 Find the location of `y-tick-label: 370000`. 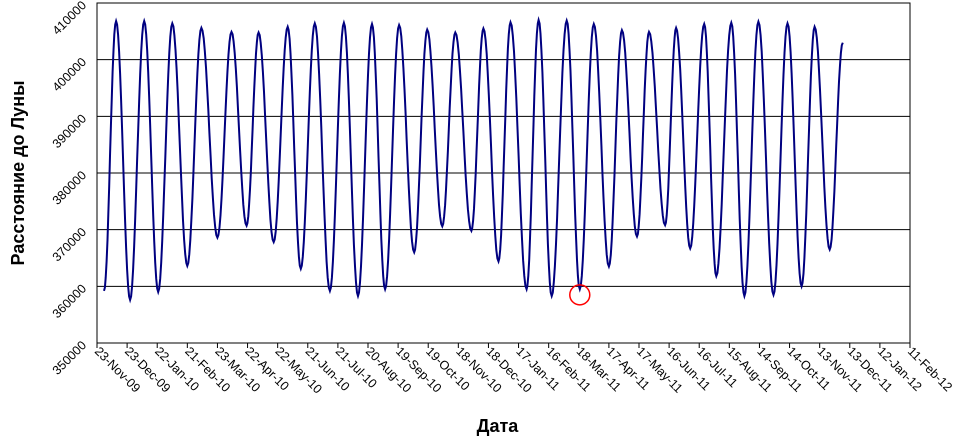

y-tick-label: 370000 is located at coordinates (69, 244).